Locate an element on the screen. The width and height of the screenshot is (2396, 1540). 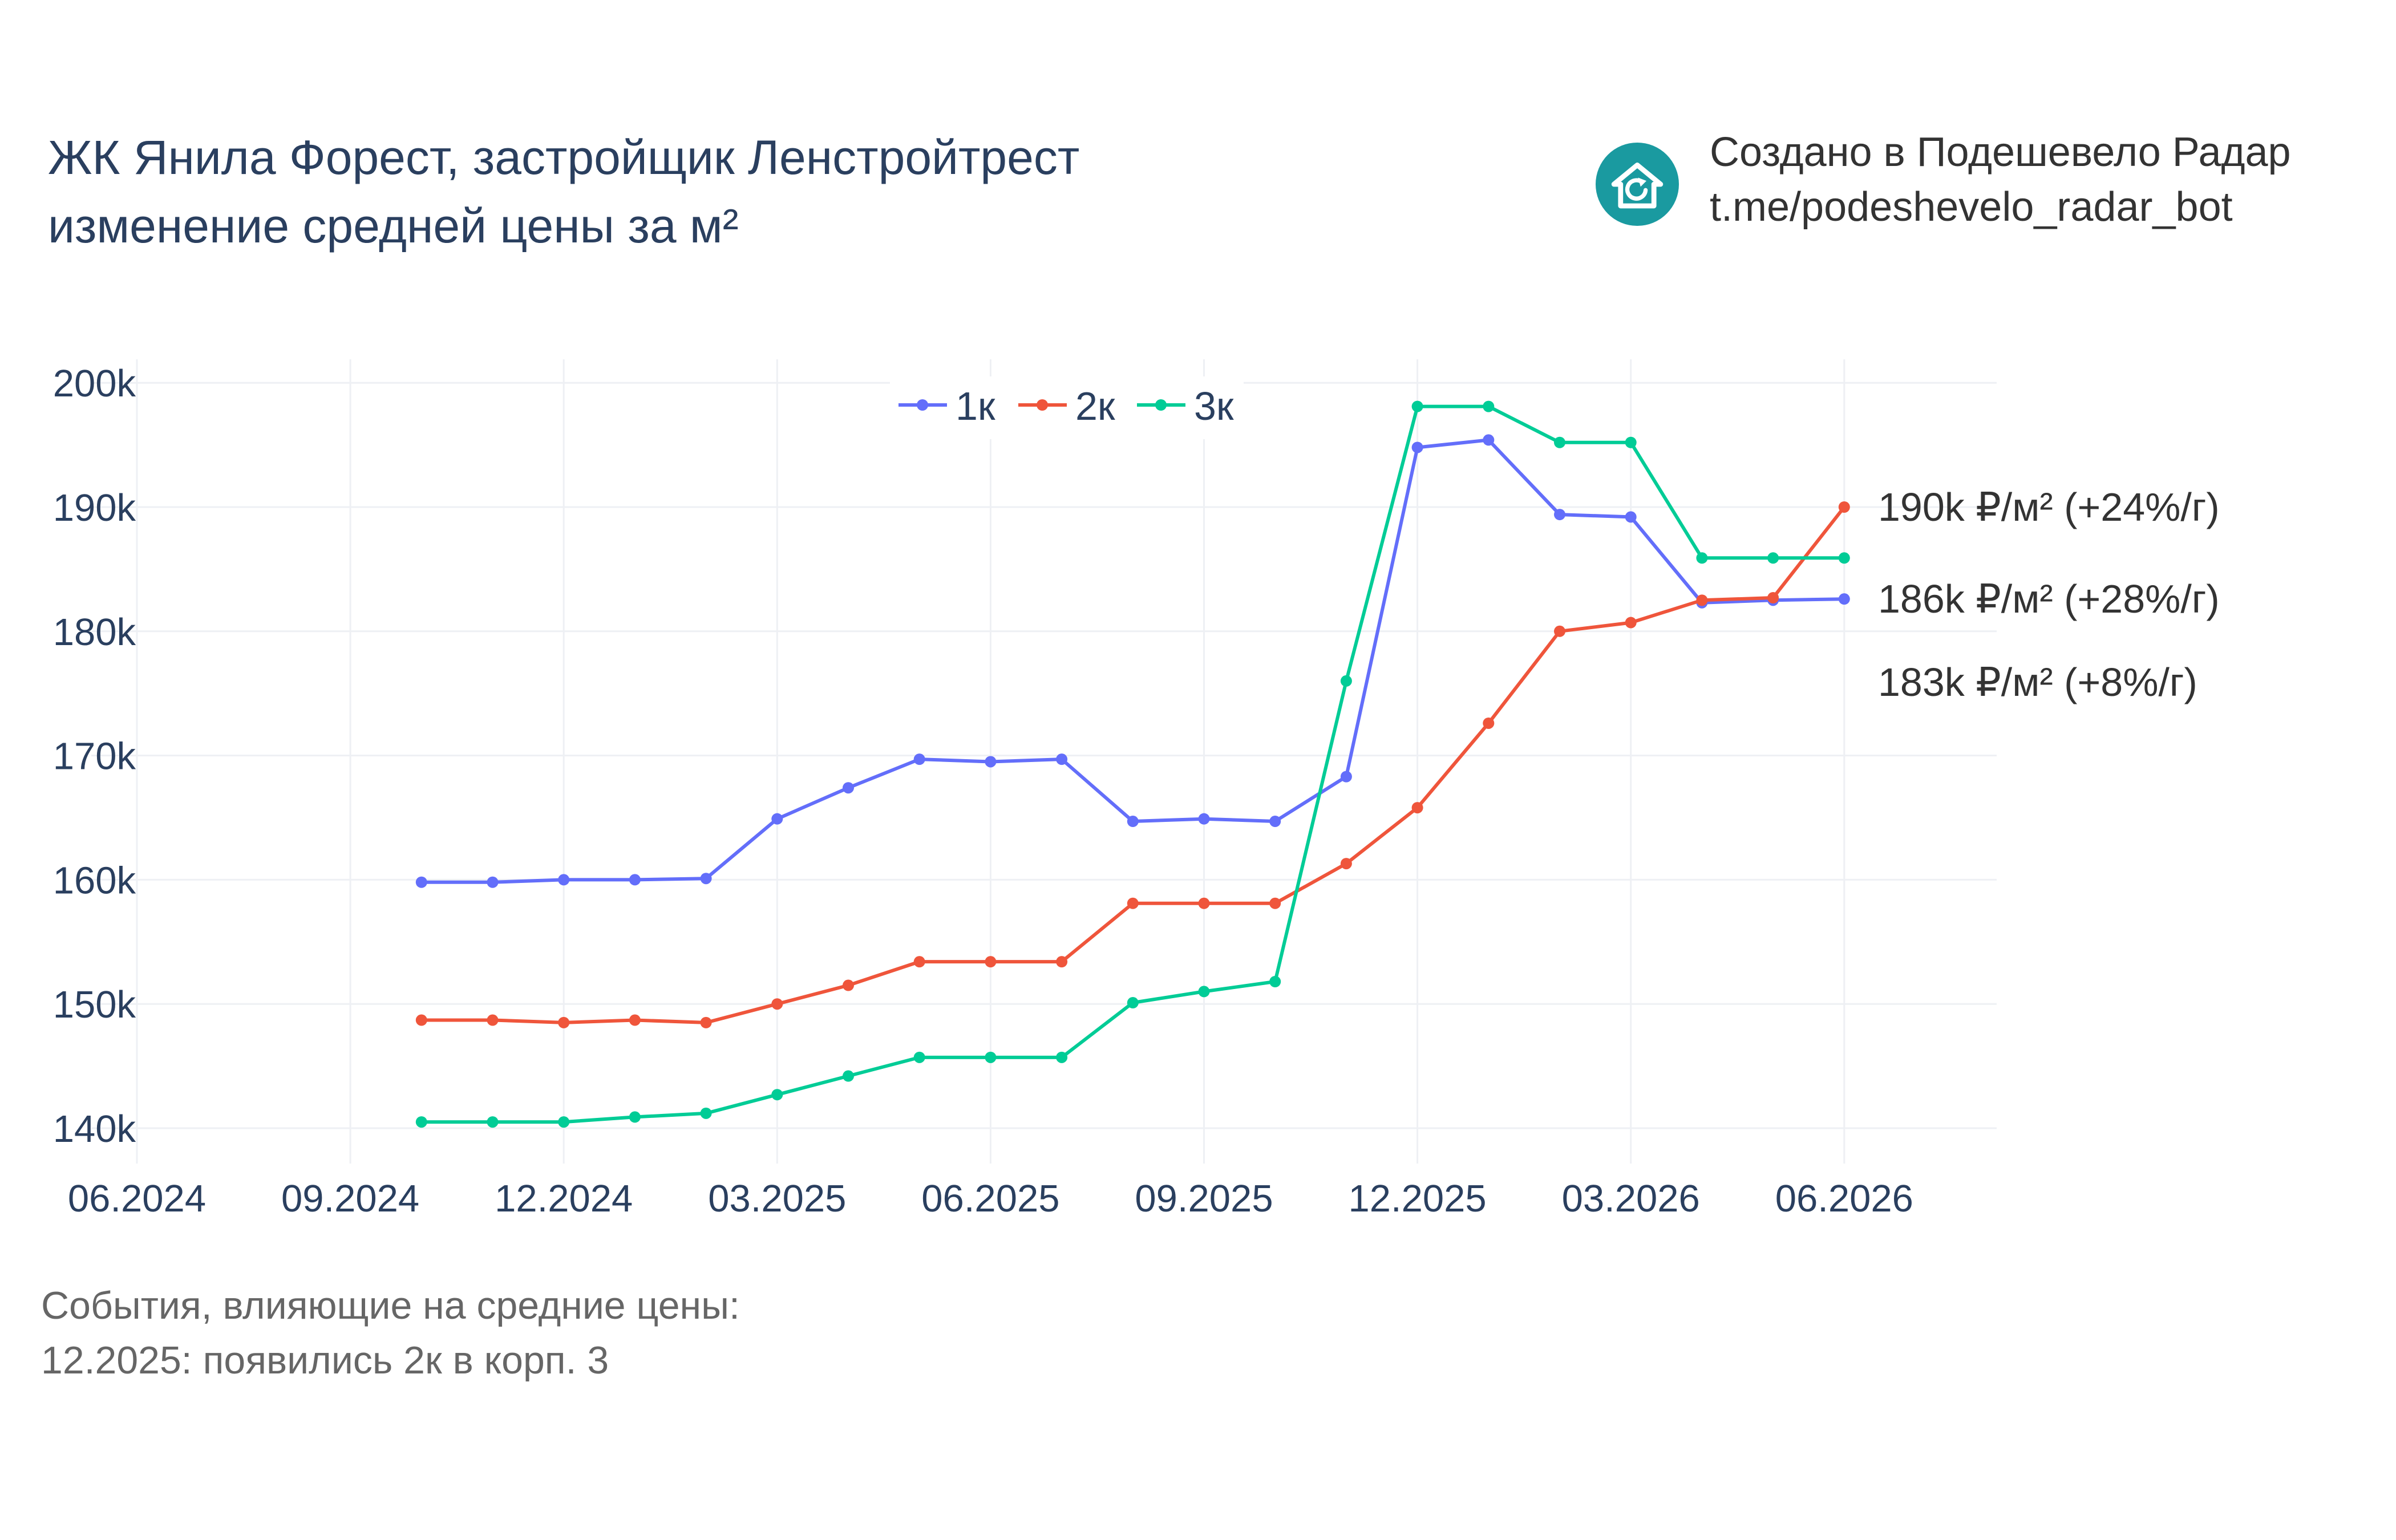
legend-item: 1к is located at coordinates (946, 406).